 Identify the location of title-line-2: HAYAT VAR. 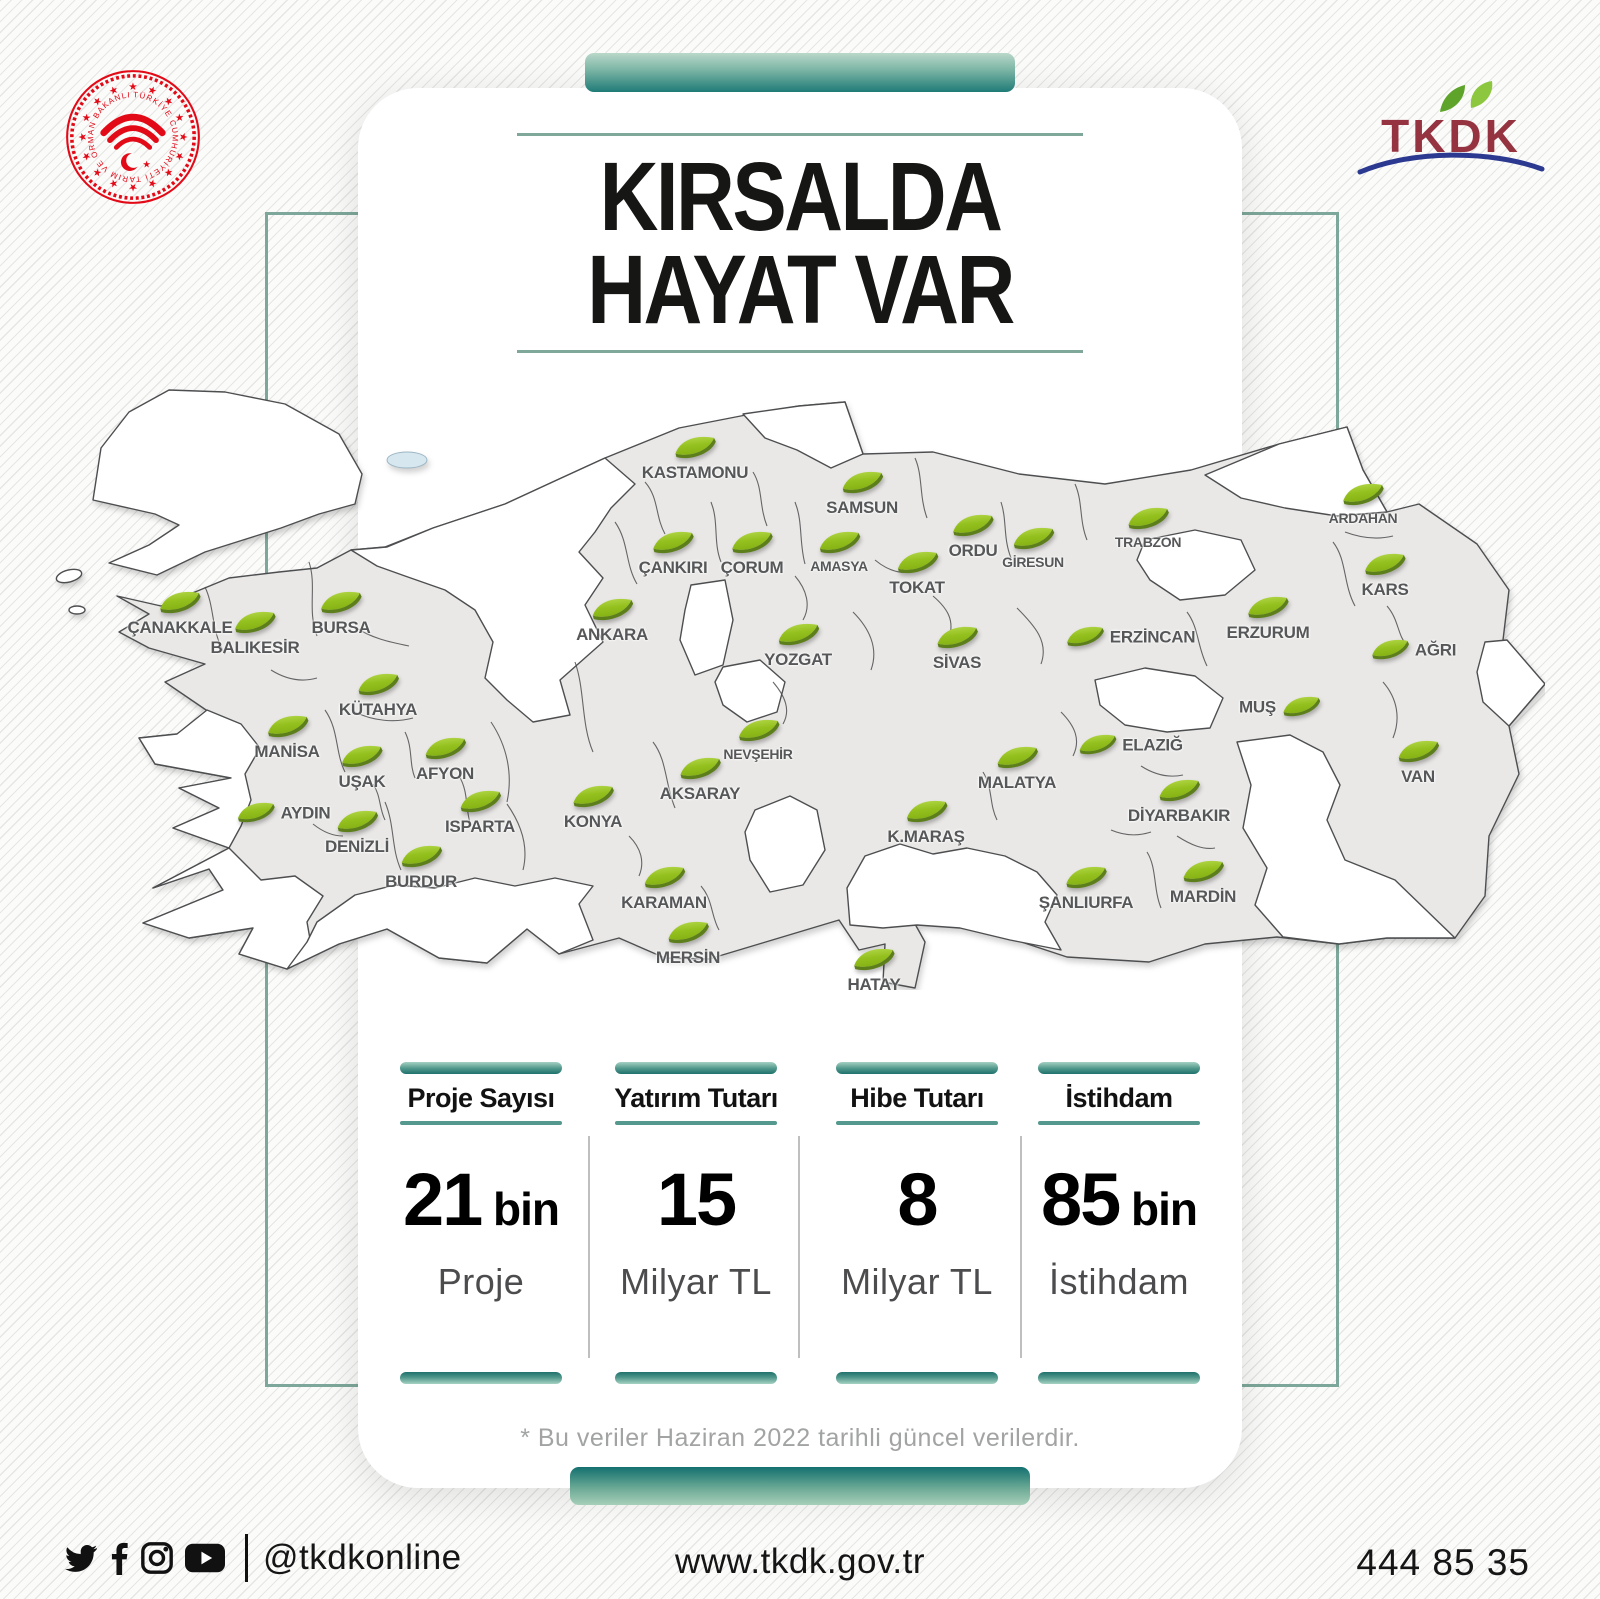
(801, 290).